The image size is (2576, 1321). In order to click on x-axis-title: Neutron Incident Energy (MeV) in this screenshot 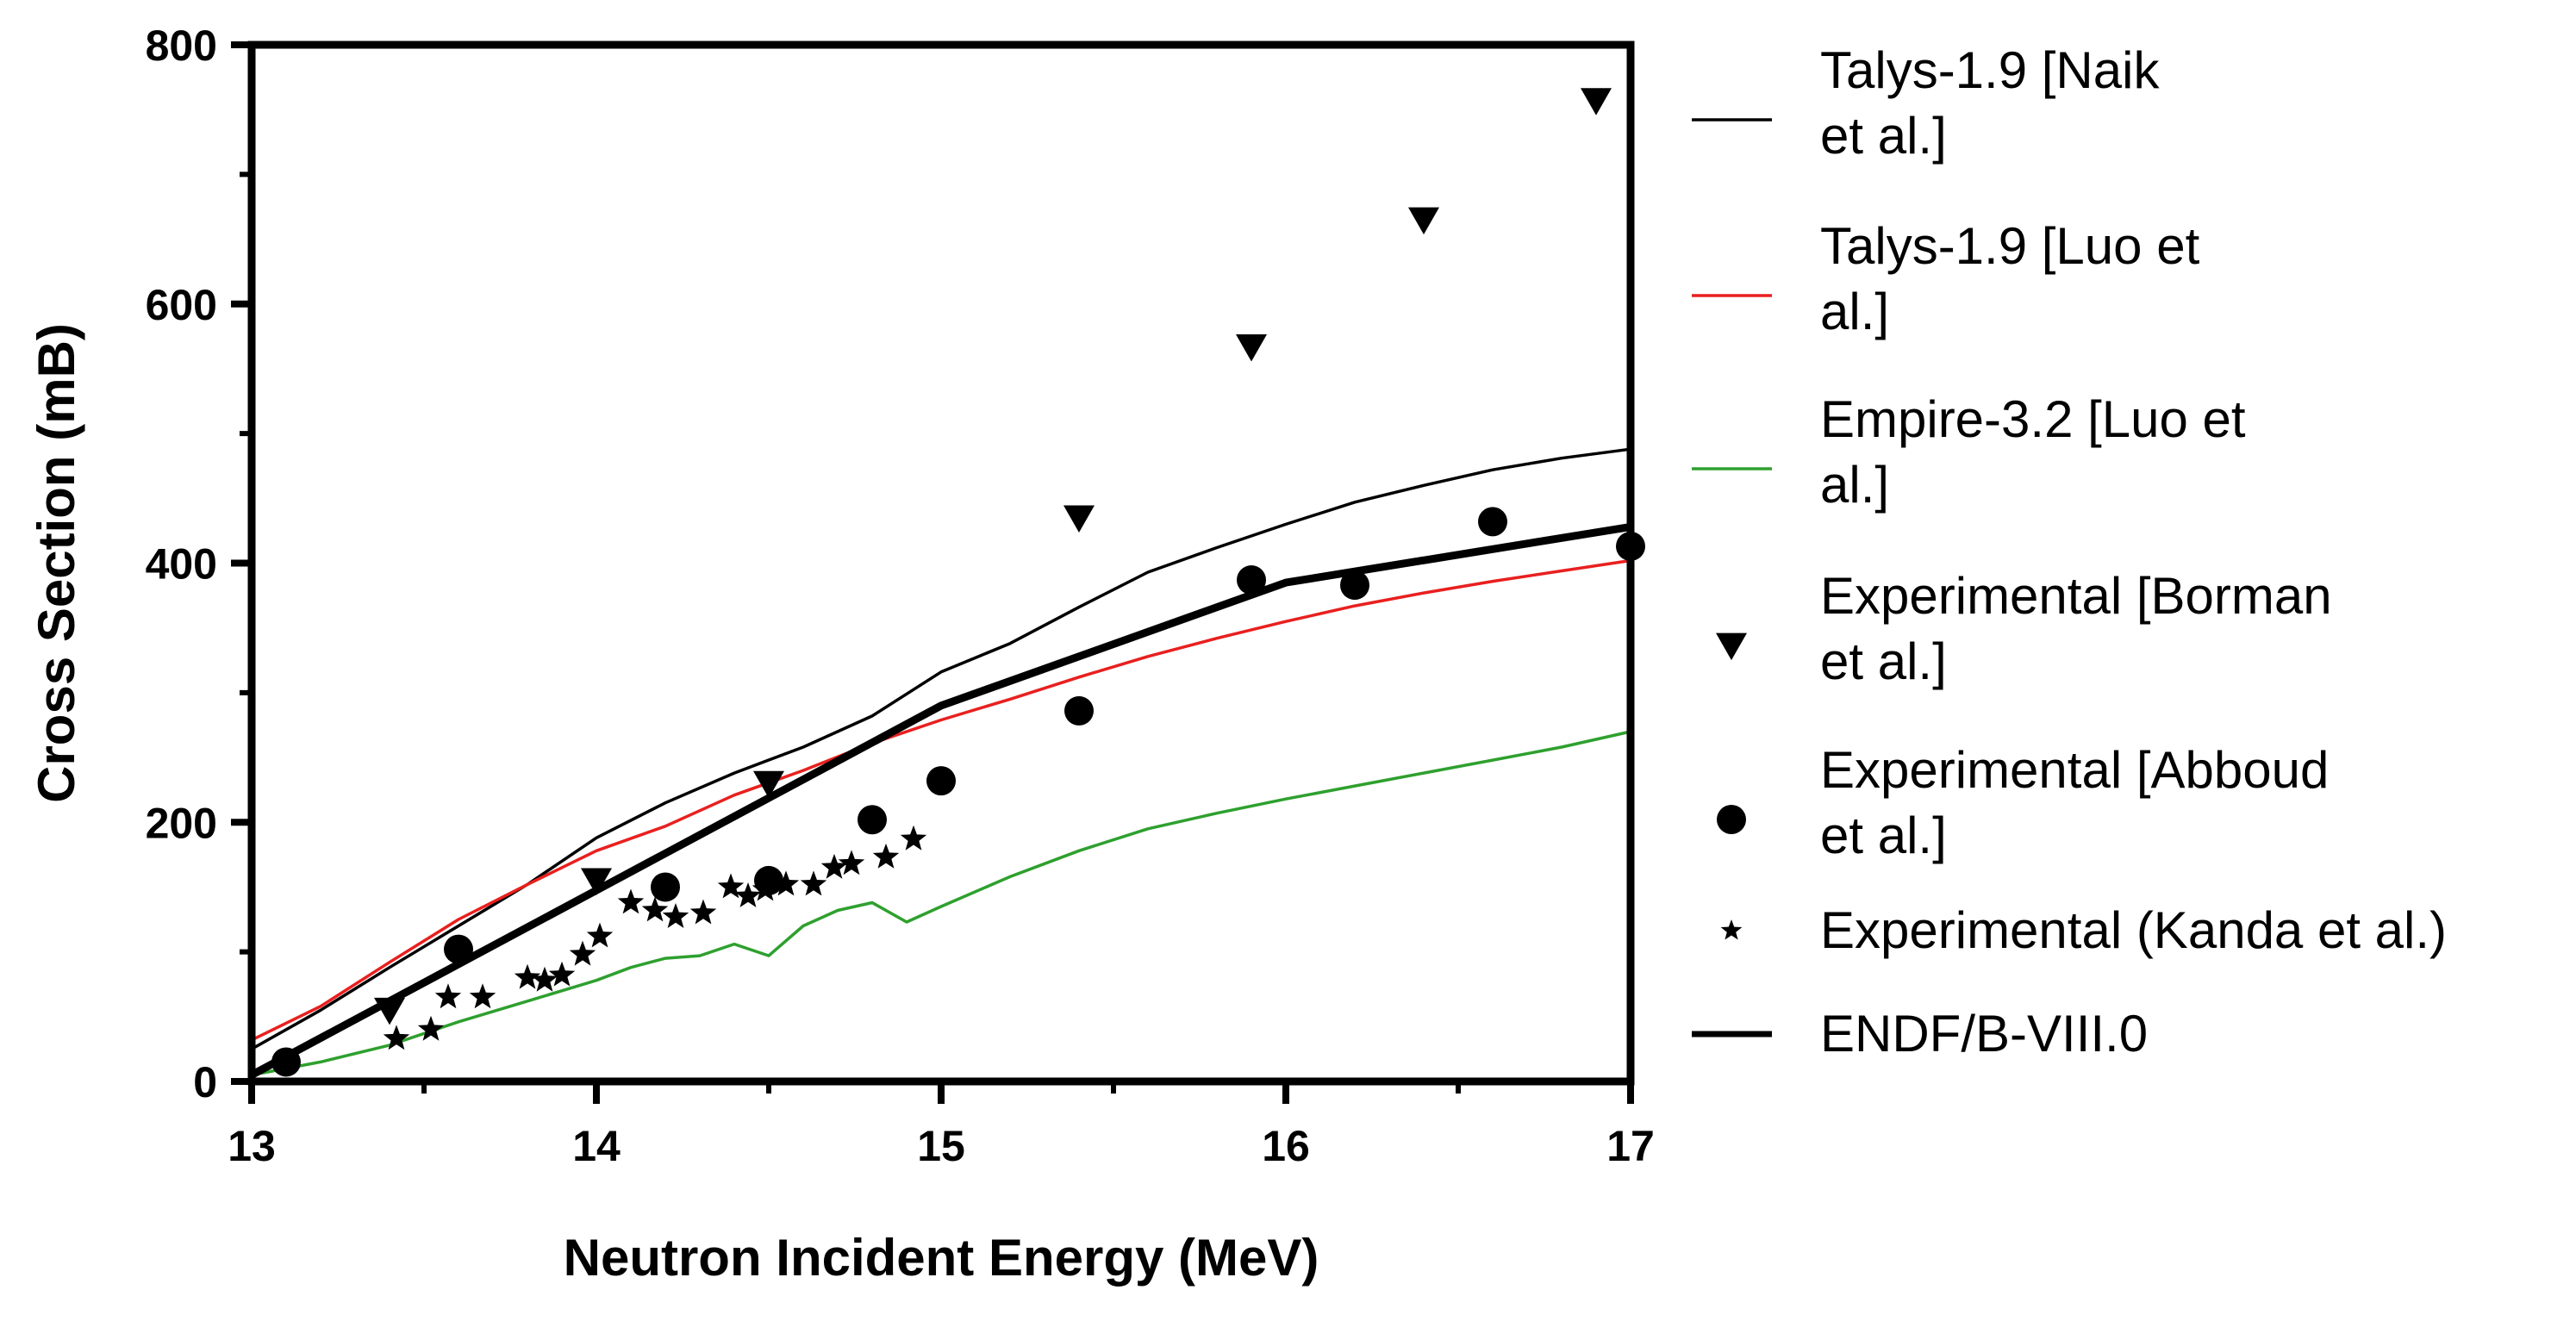, I will do `click(941, 1258)`.